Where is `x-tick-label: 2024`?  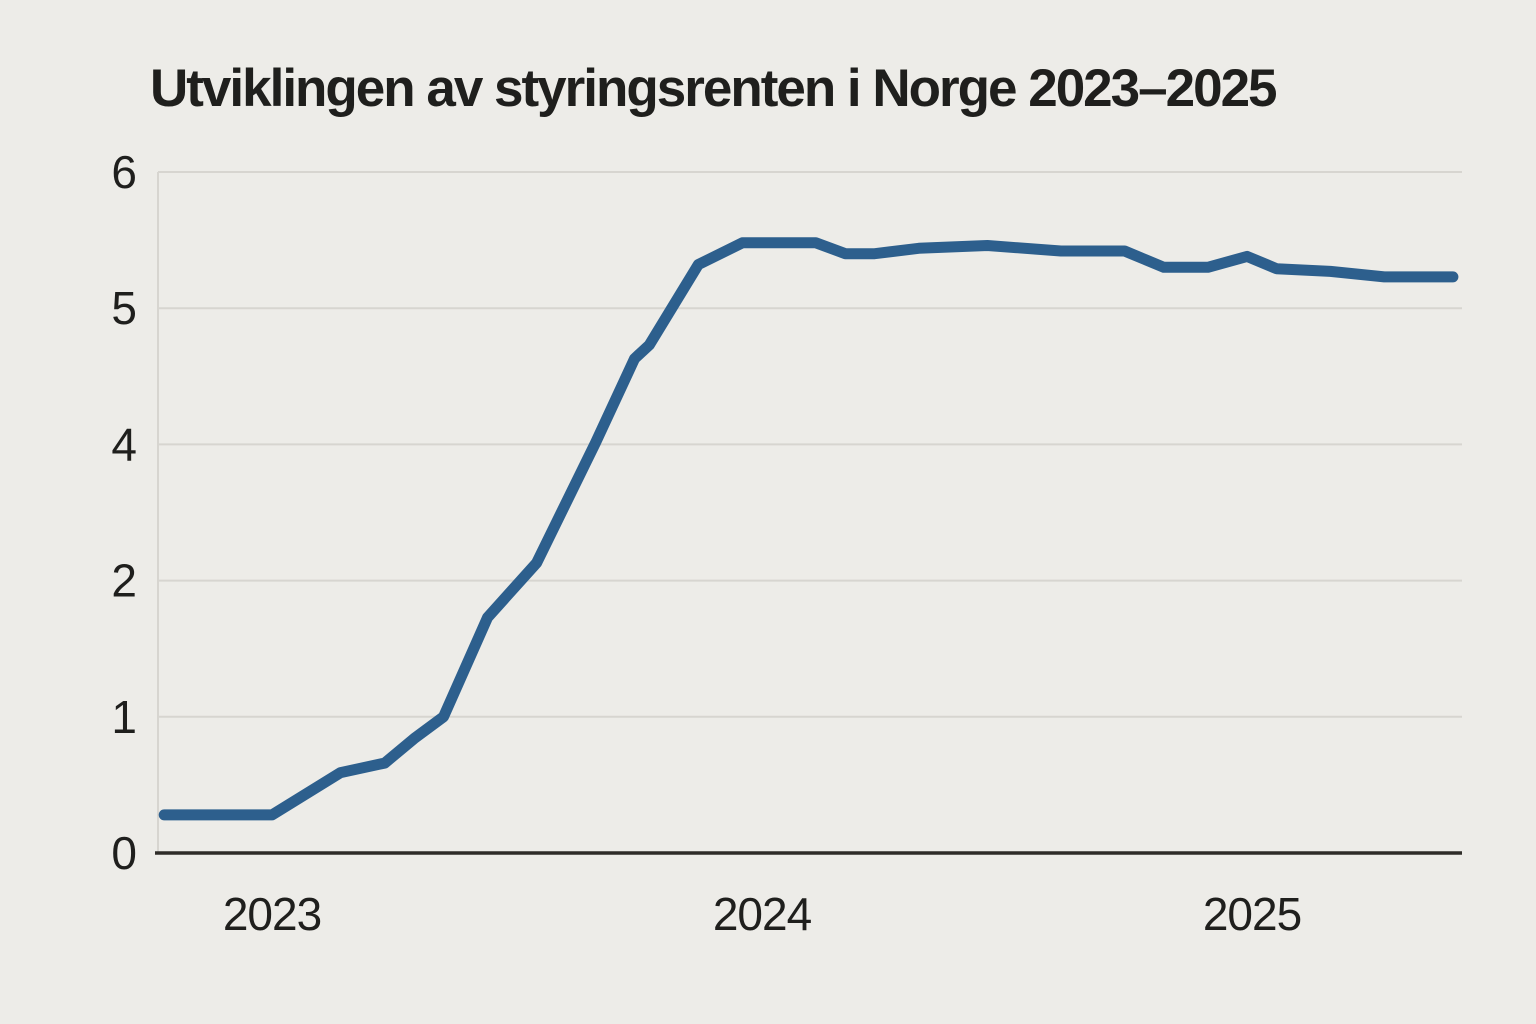
x-tick-label: 2024 is located at coordinates (762, 914).